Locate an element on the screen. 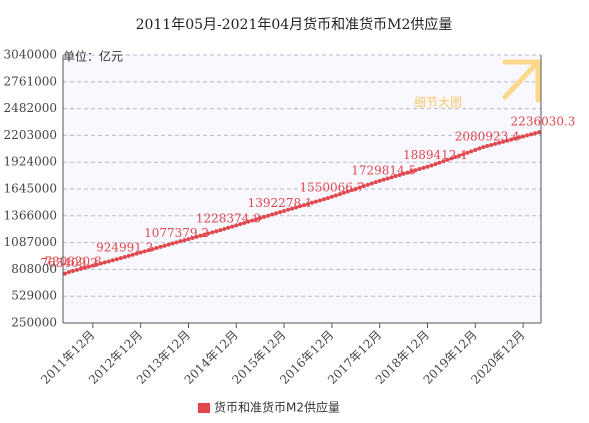 The height and width of the screenshot is (423, 589). y-tick-label: 3040000 is located at coordinates (30, 55).